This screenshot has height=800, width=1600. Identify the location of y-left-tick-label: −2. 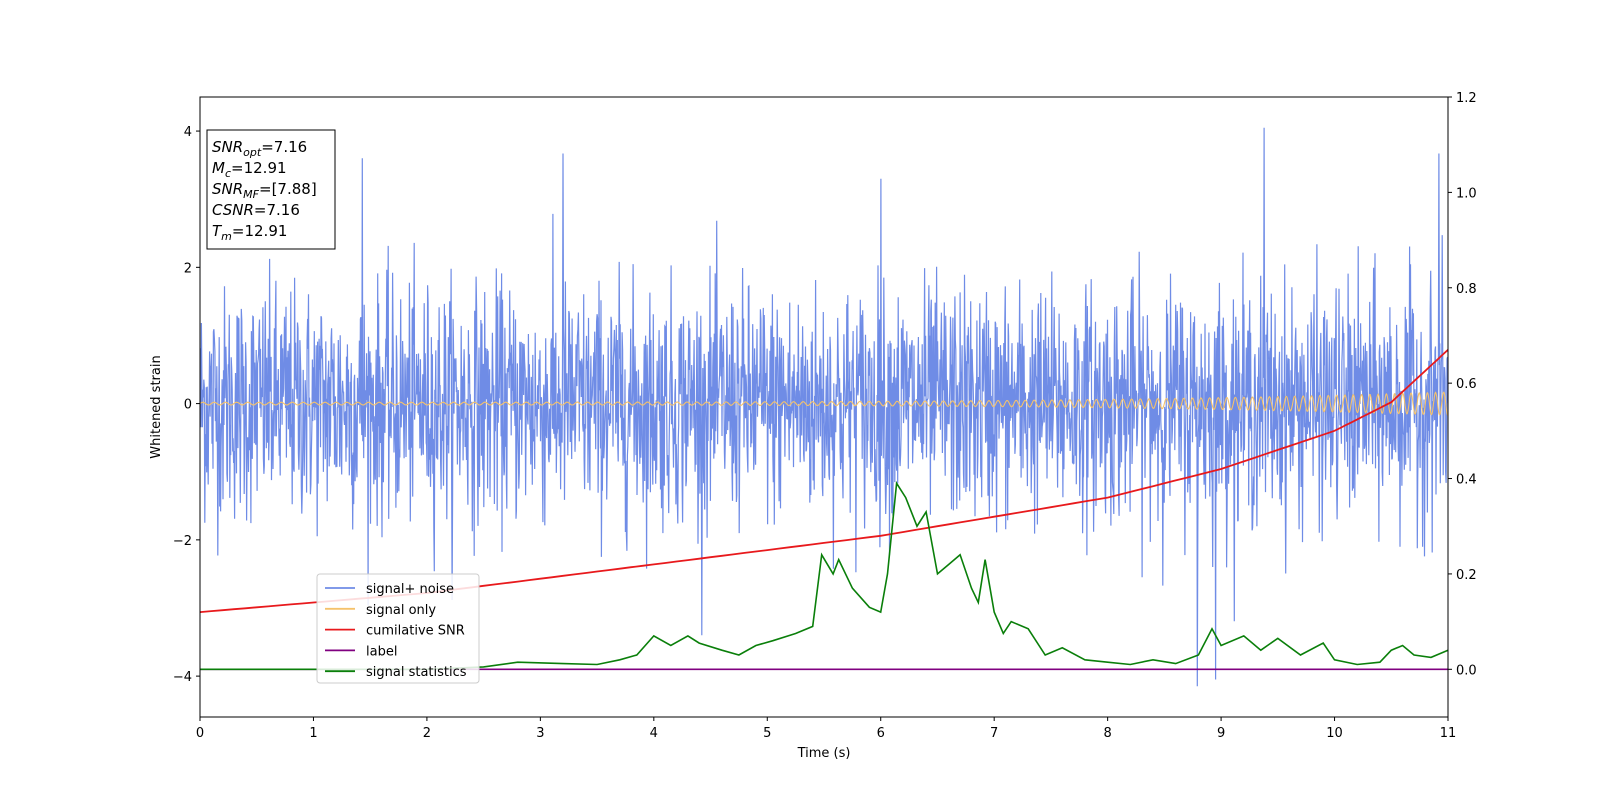
(182, 541).